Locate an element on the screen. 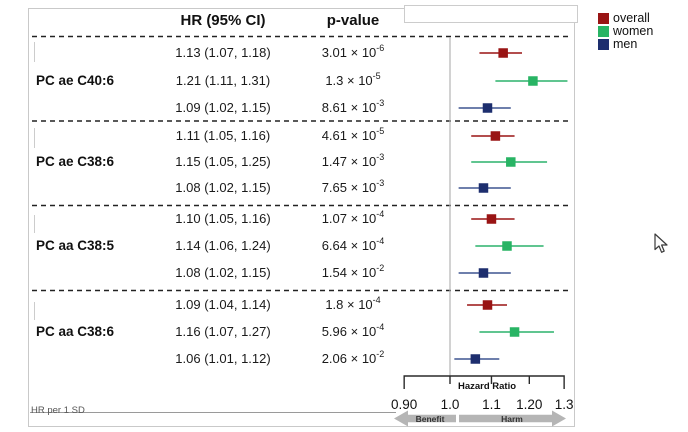 Image resolution: width=688 pixels, height=432 pixels. axis-bracket is located at coordinates (484, 382).